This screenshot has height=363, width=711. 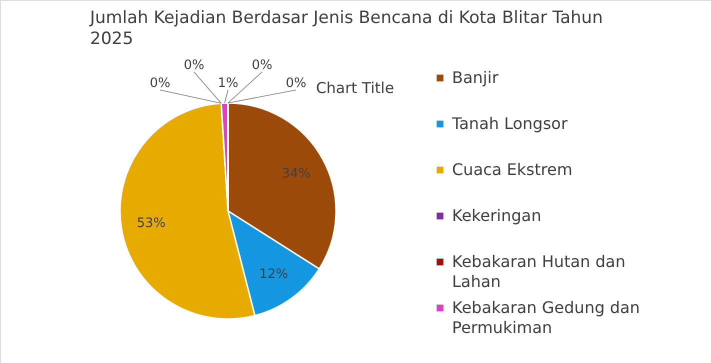 I want to click on data-label: 53%, so click(x=151, y=224).